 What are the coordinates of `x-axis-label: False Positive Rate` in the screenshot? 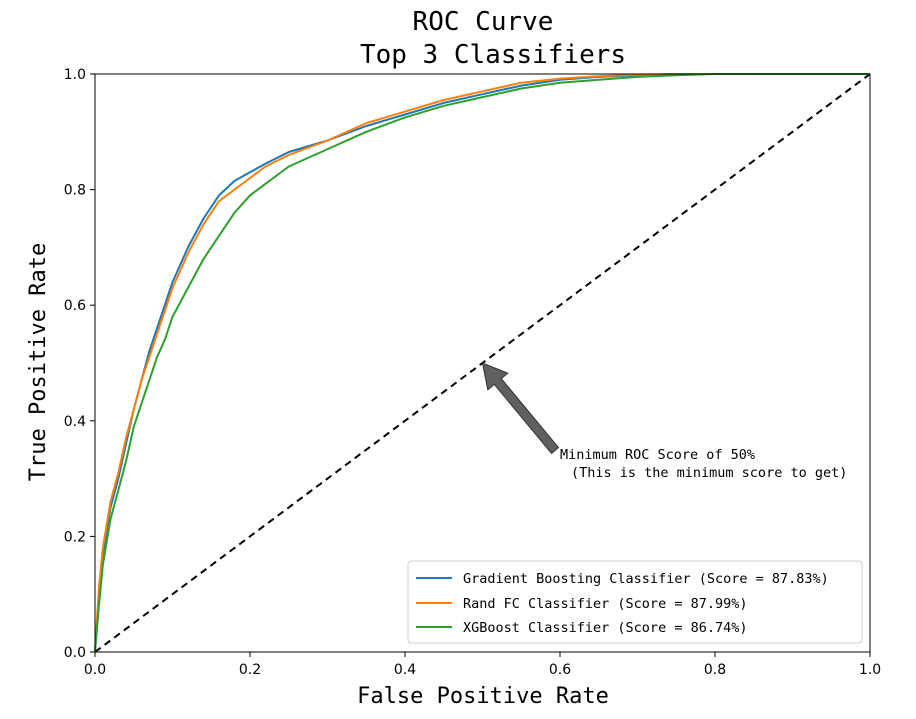 It's located at (483, 696).